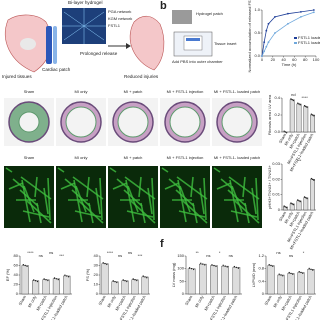 The image size is (320, 320). What do you see at coordinates (41, 255) in the screenshot?
I see `significance: ns` at bounding box center [41, 255].